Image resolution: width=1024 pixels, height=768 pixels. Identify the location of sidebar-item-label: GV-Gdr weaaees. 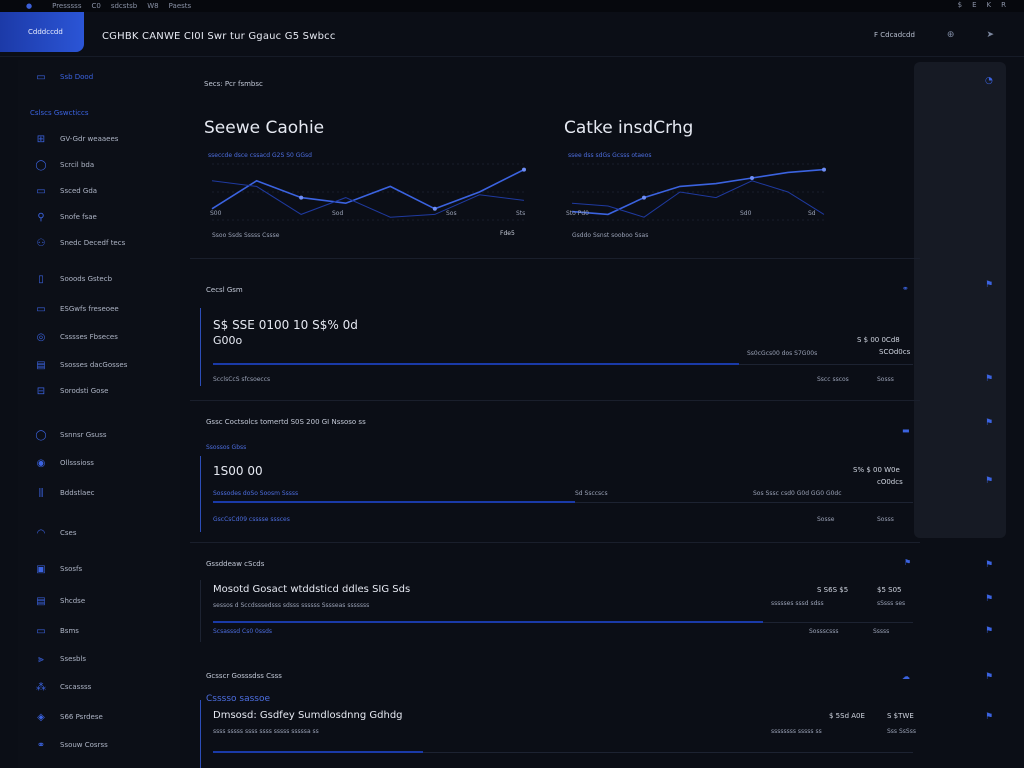
(89, 139).